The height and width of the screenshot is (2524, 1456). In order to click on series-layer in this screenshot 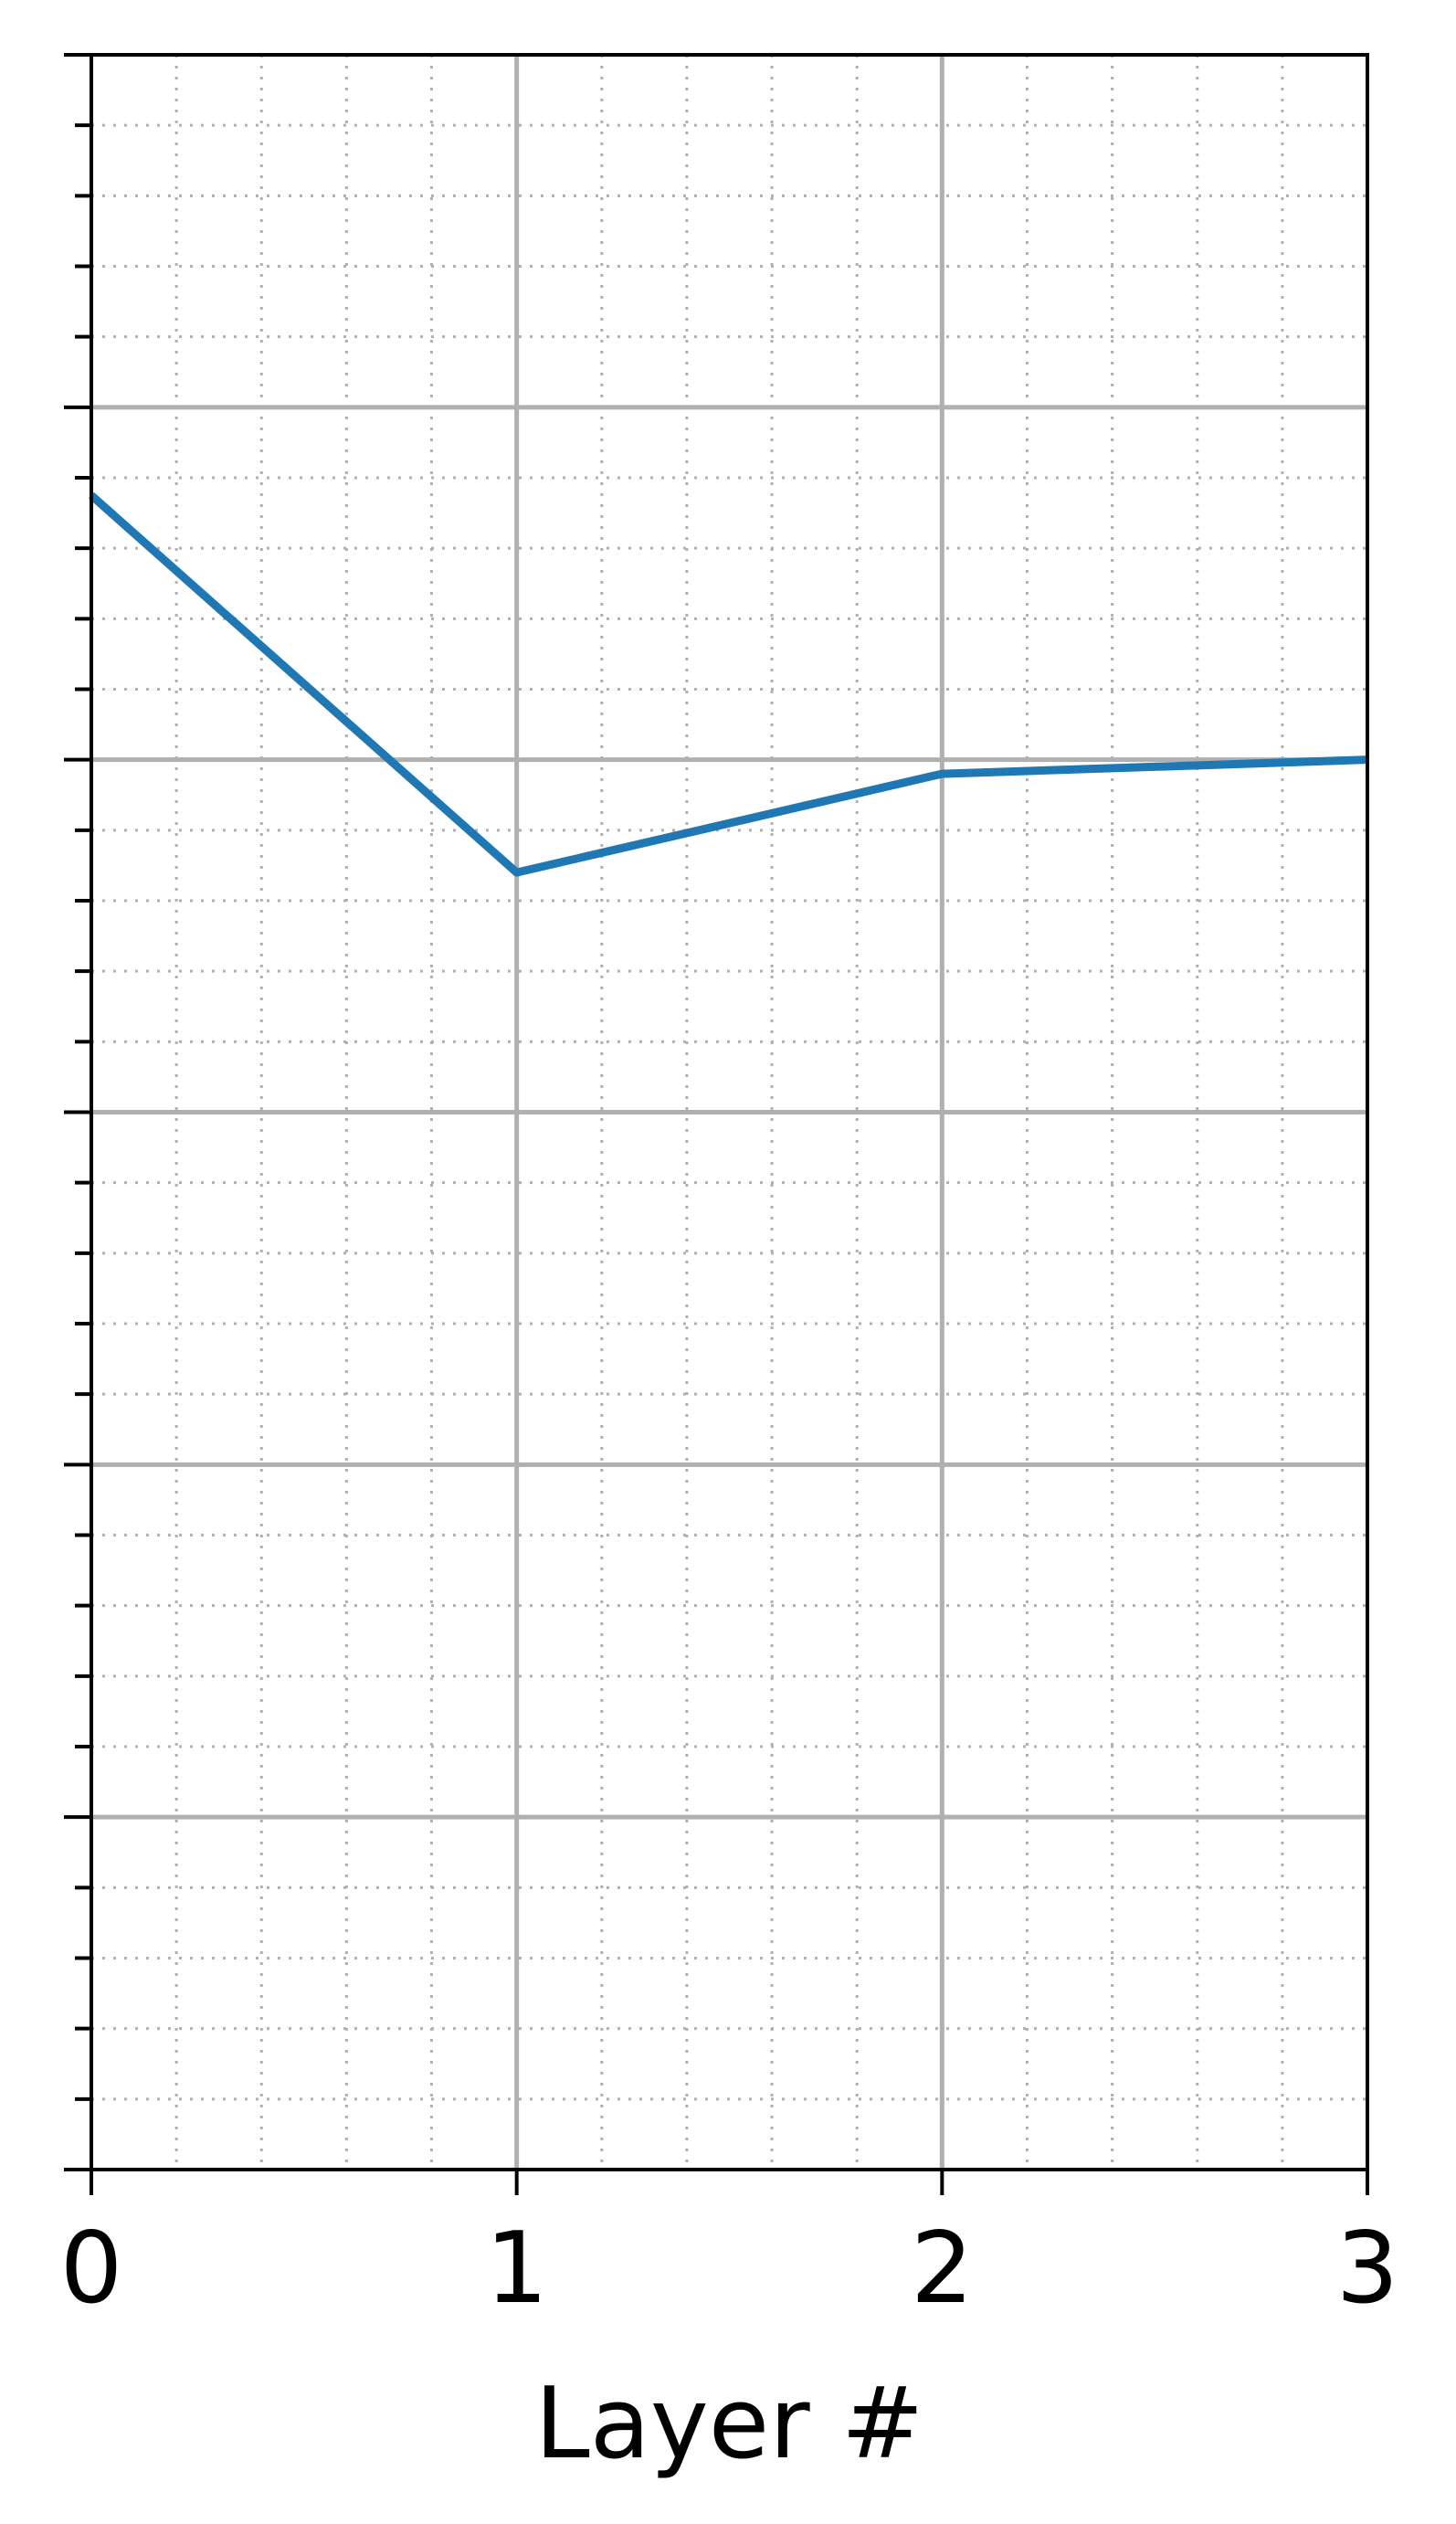, I will do `click(729, 684)`.